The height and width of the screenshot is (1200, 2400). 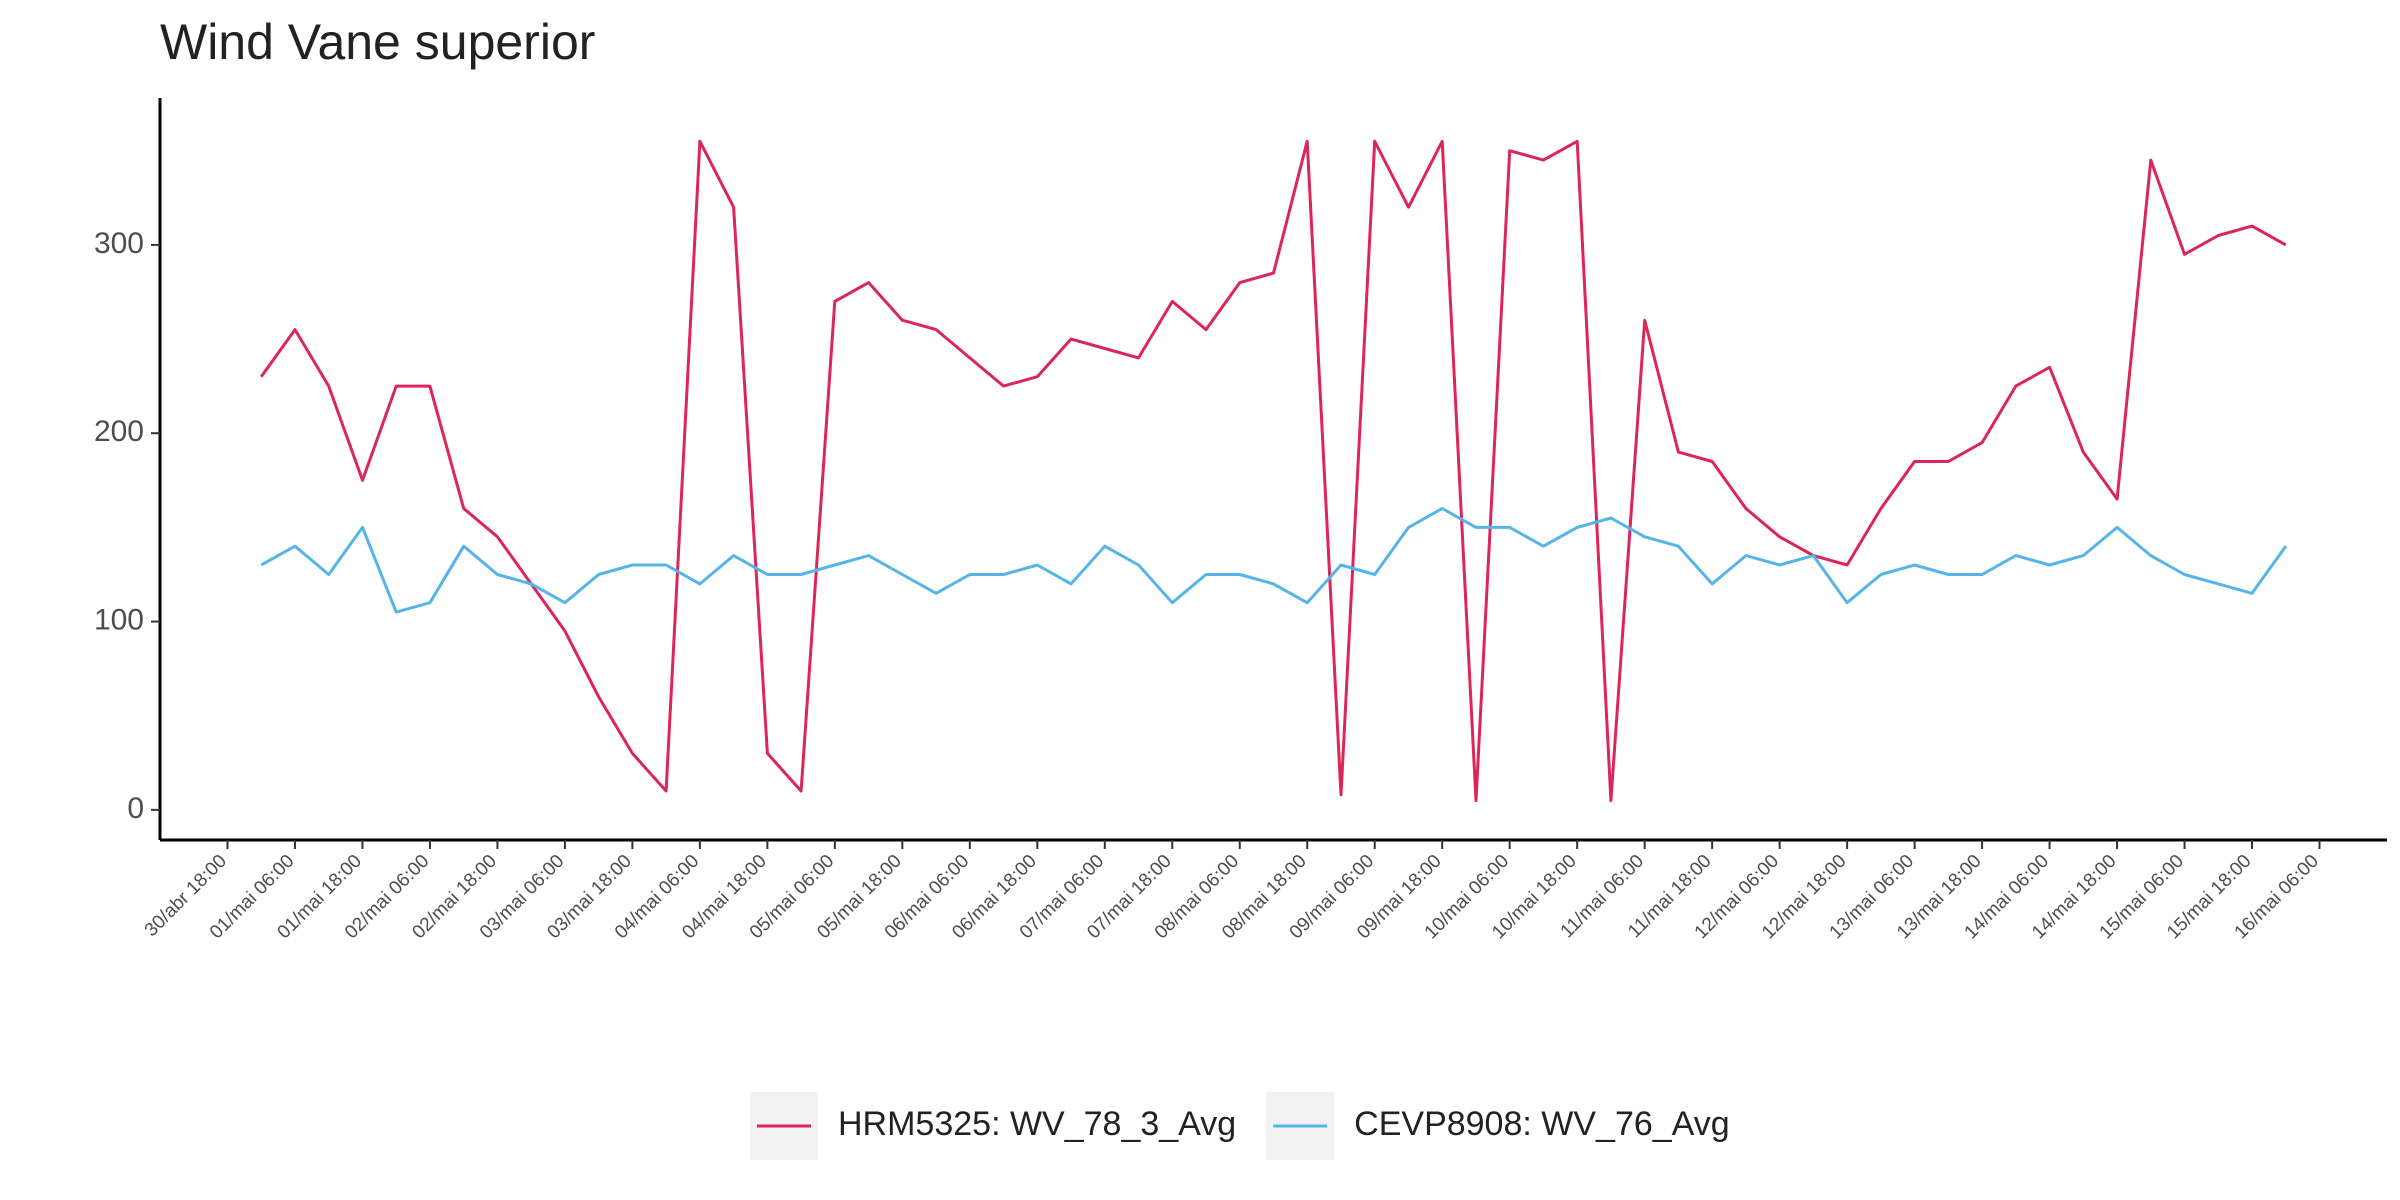 I want to click on y-tick-label: 200, so click(x=119, y=431).